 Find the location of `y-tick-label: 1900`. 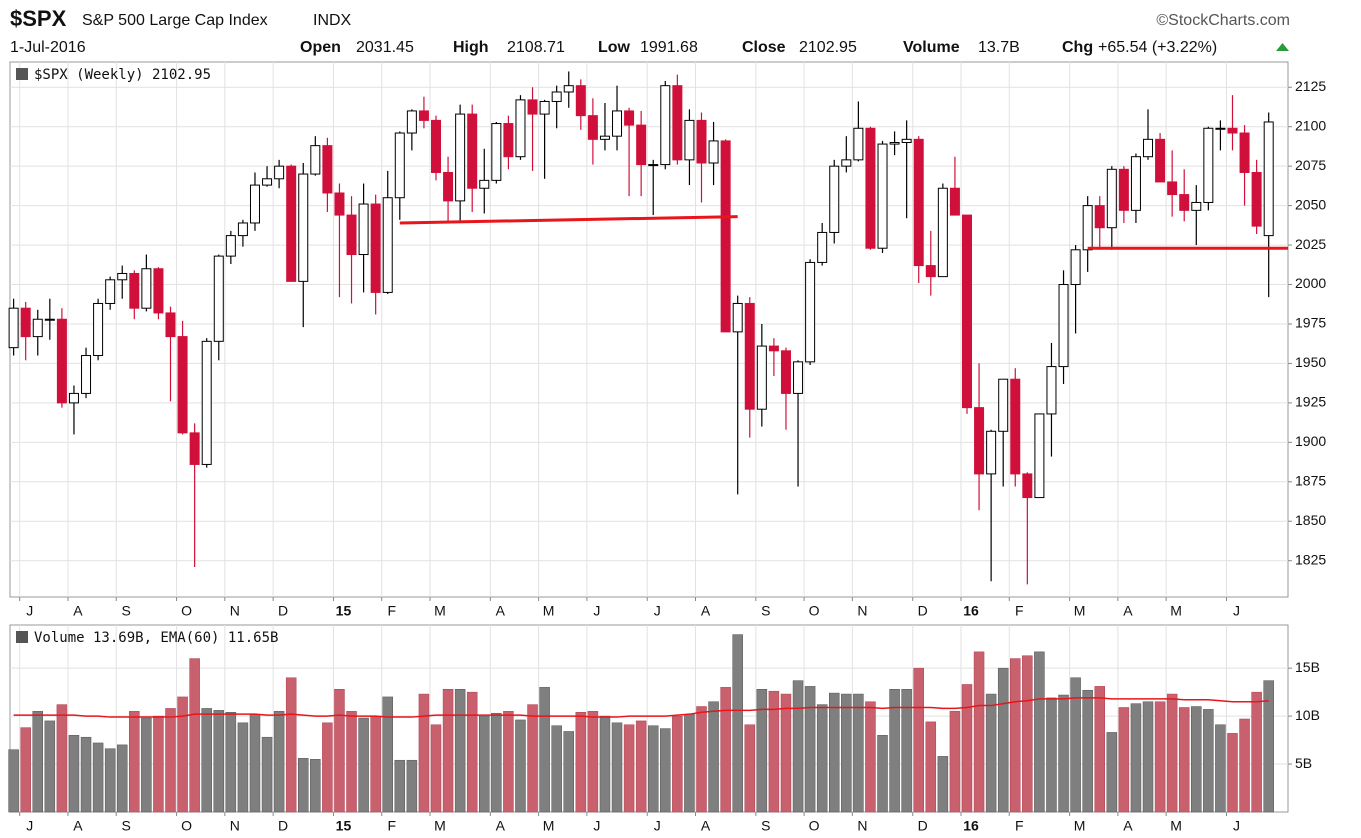

y-tick-label: 1900 is located at coordinates (1310, 441).